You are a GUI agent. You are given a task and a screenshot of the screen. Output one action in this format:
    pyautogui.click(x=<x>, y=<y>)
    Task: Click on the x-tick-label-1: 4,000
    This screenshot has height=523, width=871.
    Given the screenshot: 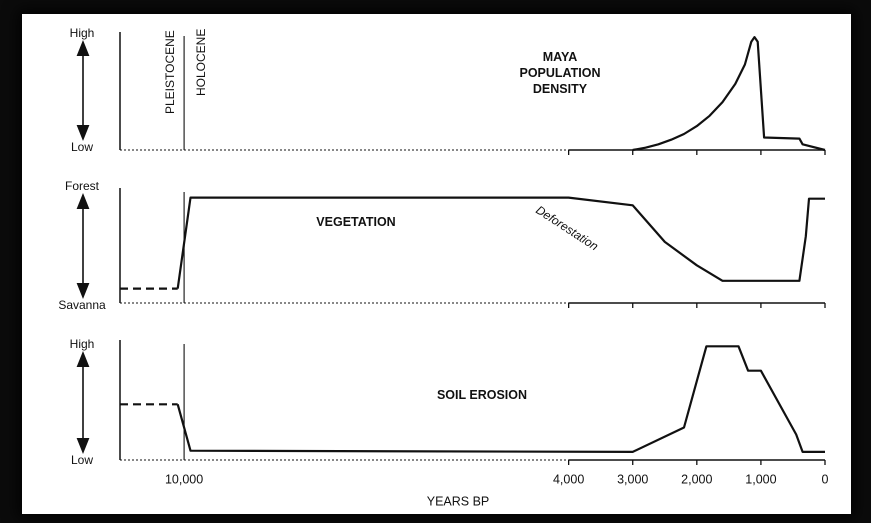 What is the action you would take?
    pyautogui.click(x=568, y=479)
    